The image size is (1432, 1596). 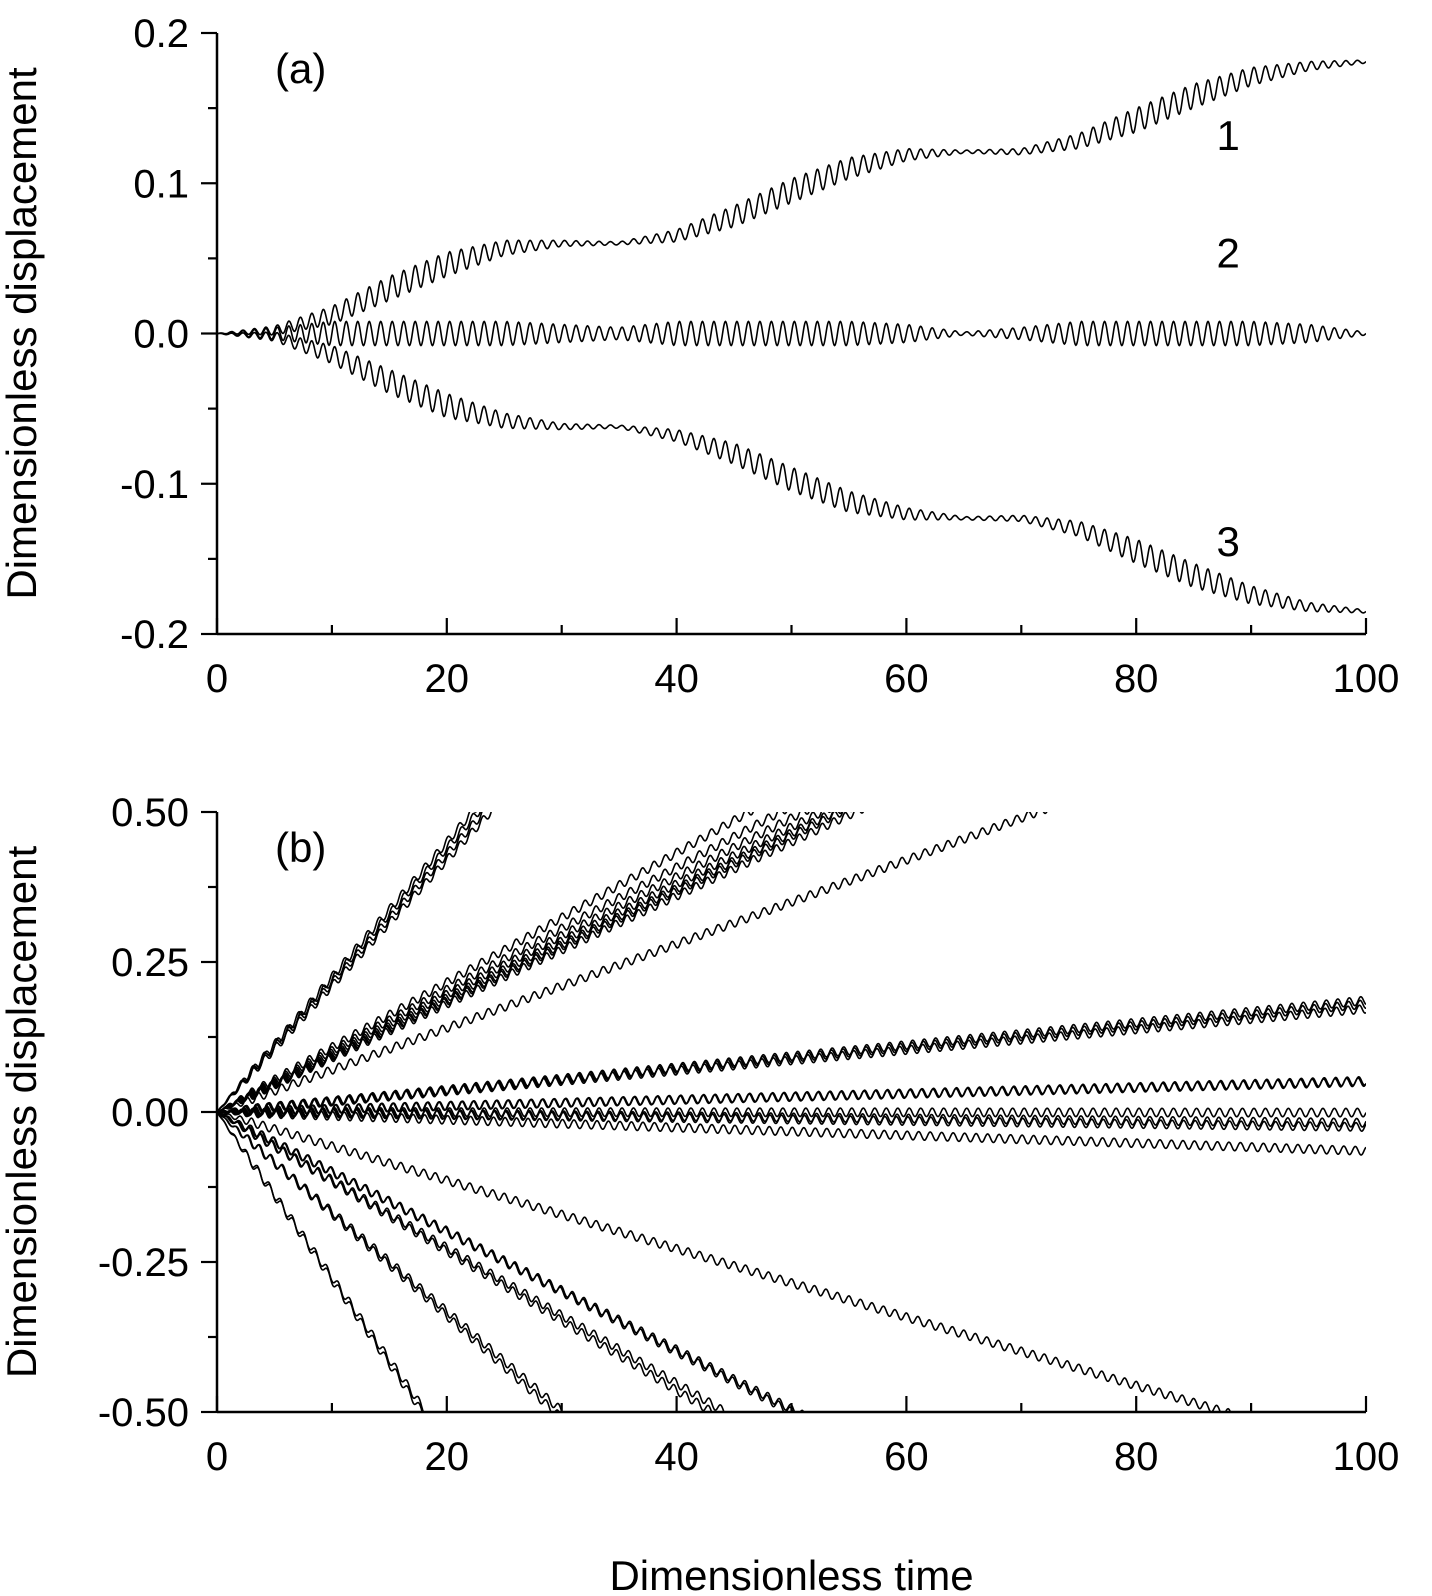 I want to click on y-tick-label: -0.50, so click(x=143, y=1413).